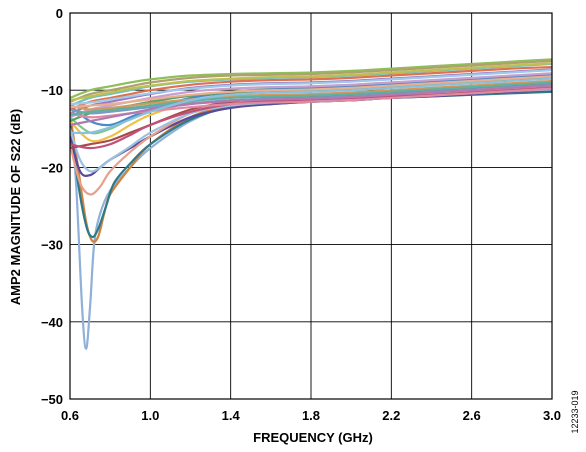 The image size is (586, 452). I want to click on y-tick-label: −40, so click(52, 322).